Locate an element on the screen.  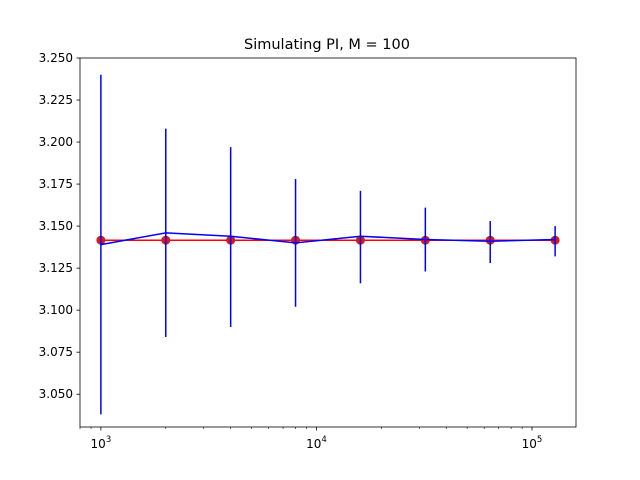
y-tick-label: 3.125 is located at coordinates (56, 268).